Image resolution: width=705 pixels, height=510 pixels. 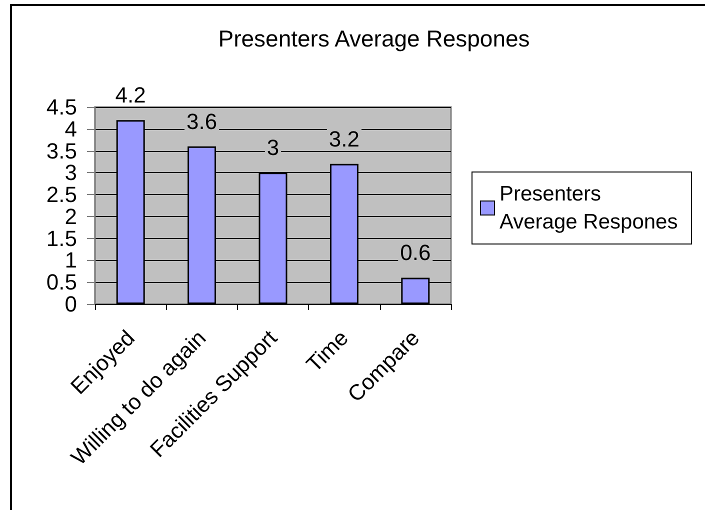 What do you see at coordinates (589, 208) in the screenshot?
I see `legend-label: Presenters Average Respones` at bounding box center [589, 208].